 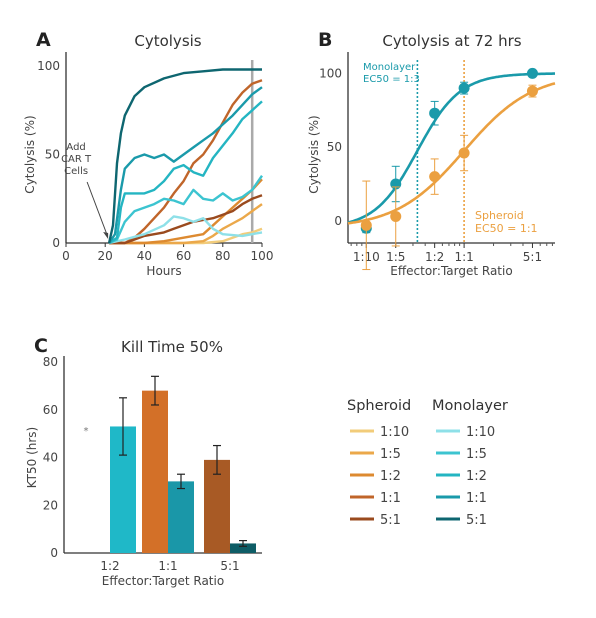 I want to click on chart-c-x-axis-label: Effector:Target Ratio, so click(x=163, y=581).